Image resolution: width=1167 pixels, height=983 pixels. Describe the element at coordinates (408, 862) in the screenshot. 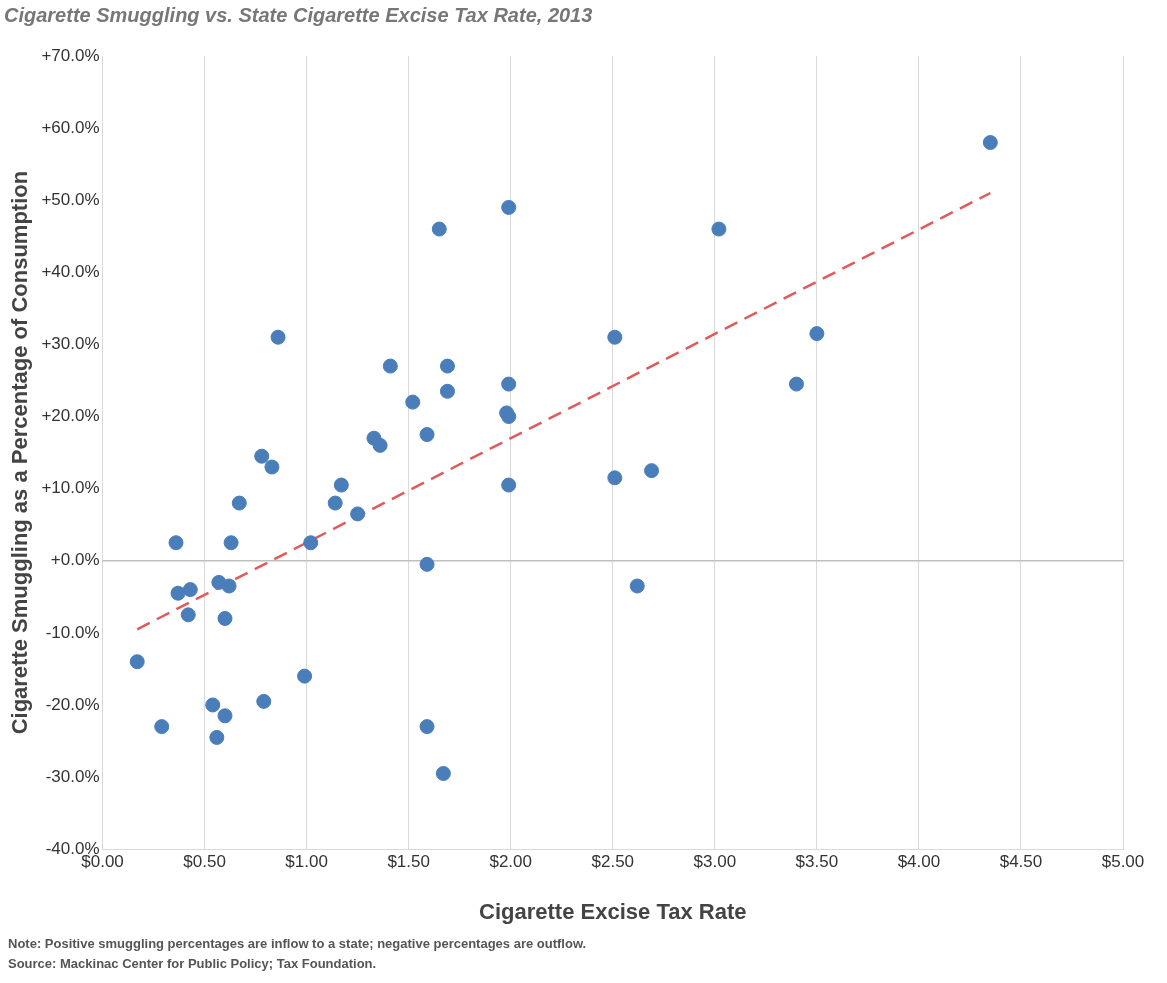

I see `x-tick-label: $1.50` at that location.